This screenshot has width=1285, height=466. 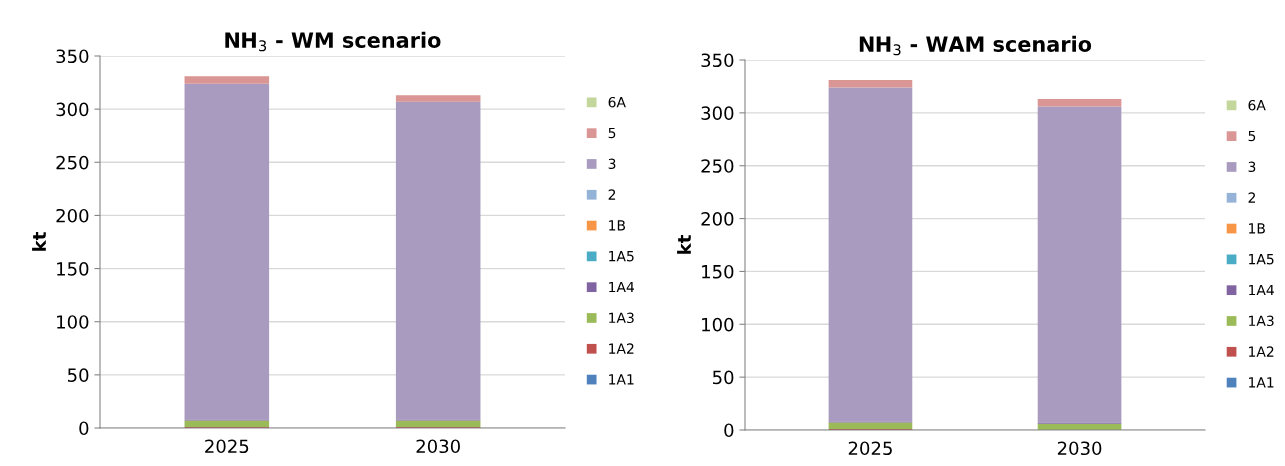 What do you see at coordinates (333, 41) in the screenshot?
I see `chart-title: NH$_{3}$ - WM scenario` at bounding box center [333, 41].